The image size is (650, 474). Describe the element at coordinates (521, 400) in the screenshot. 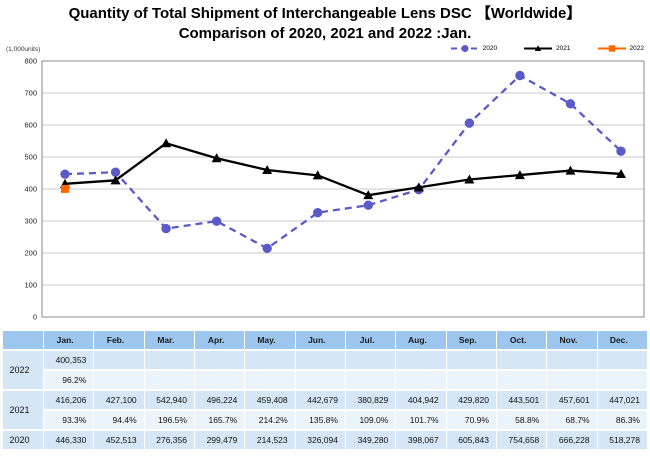

I see `cell-2021-value: 443,501` at that location.